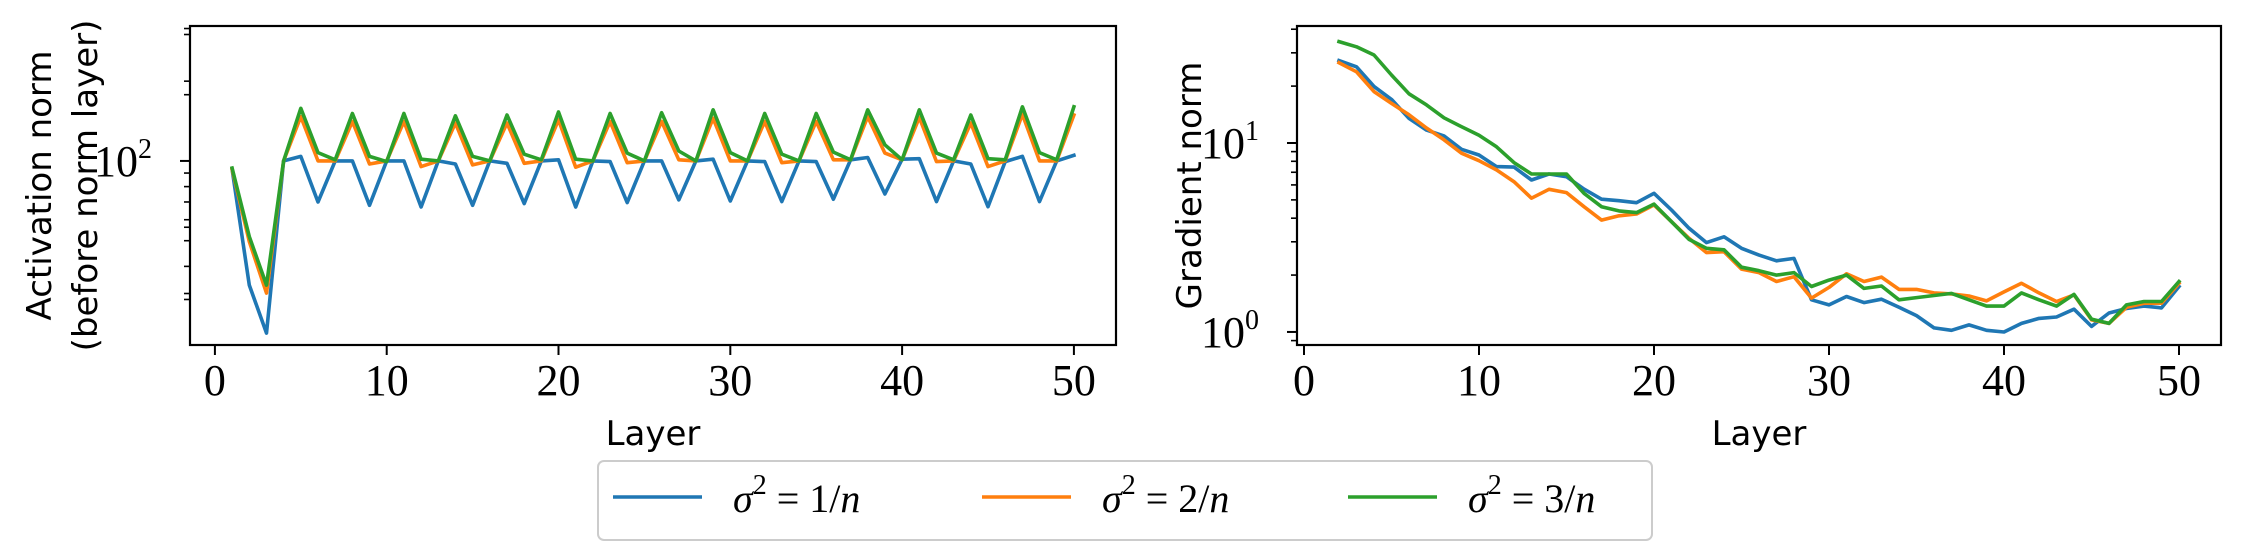  I want to click on y-tick-label-exp: 2, so click(145, 149).